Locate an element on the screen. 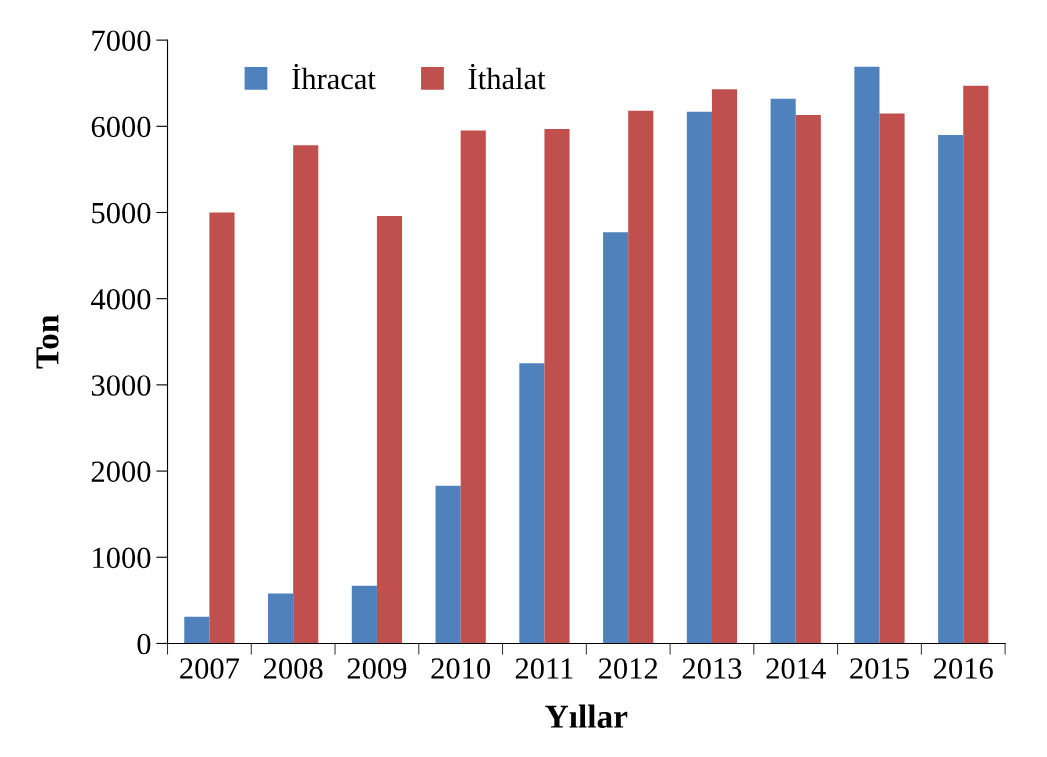 The width and height of the screenshot is (1047, 757). y-tick-label: 3000 is located at coordinates (121, 385).